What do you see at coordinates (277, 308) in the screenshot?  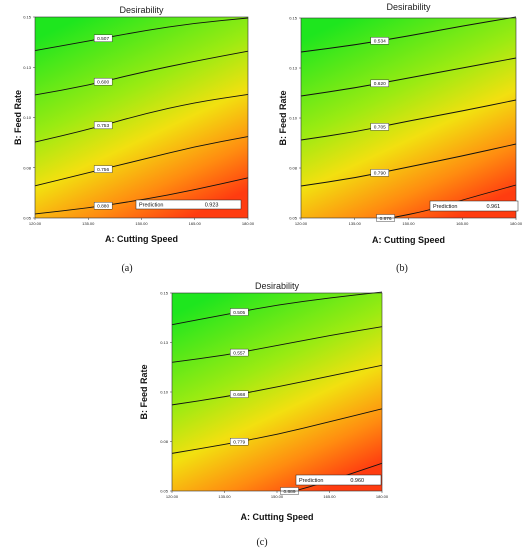 I see `contour-line-0.505` at bounding box center [277, 308].